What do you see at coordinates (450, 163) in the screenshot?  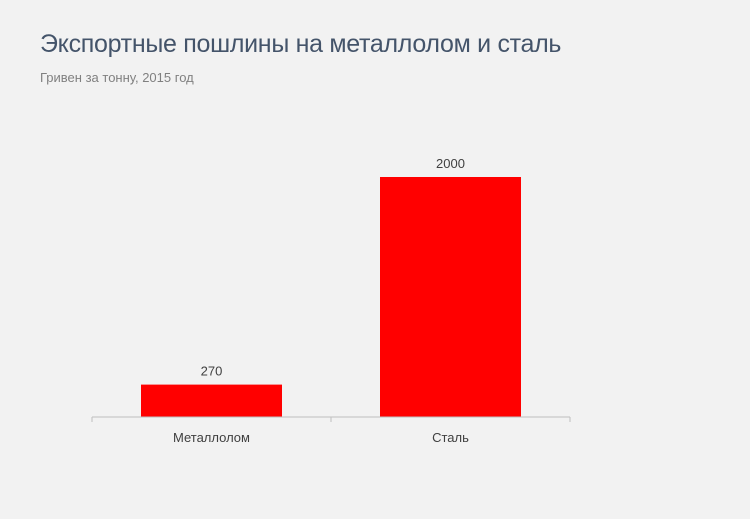 I see `data-label: 2000` at bounding box center [450, 163].